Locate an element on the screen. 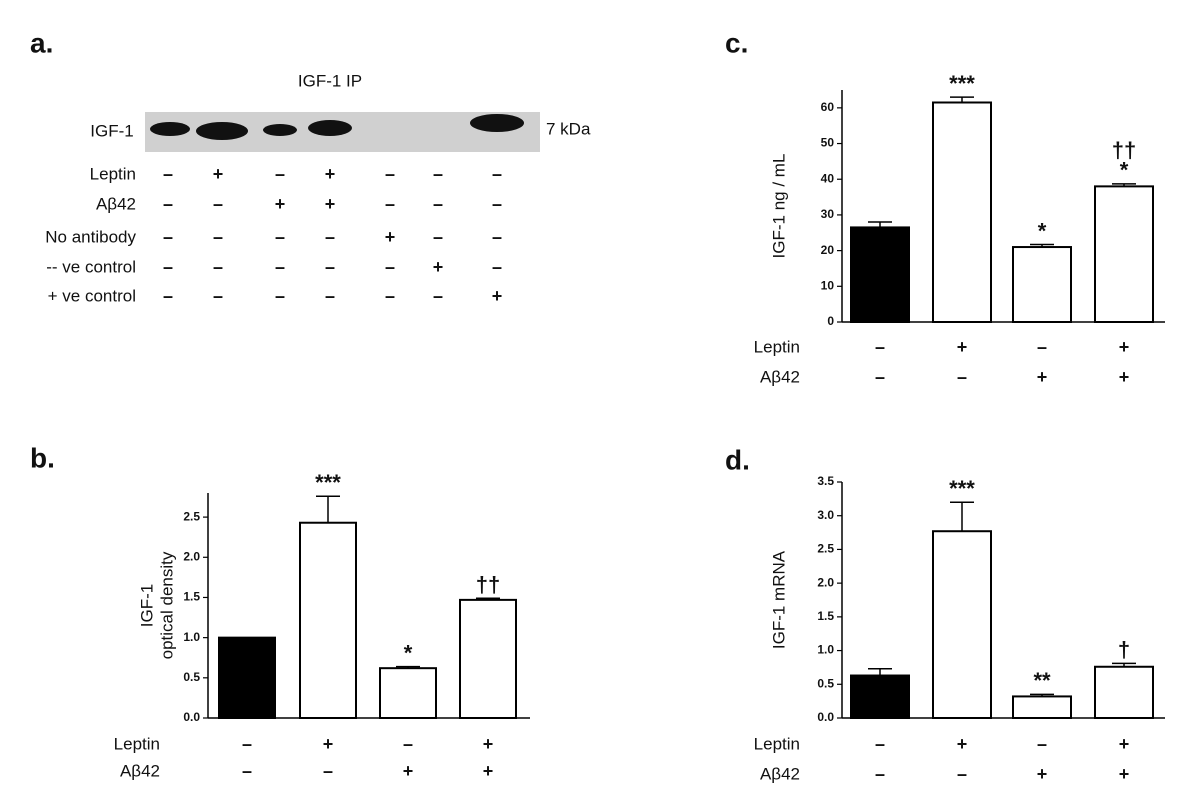 The image size is (1200, 803). y-tick-label: 2.0 is located at coordinates (825, 582).